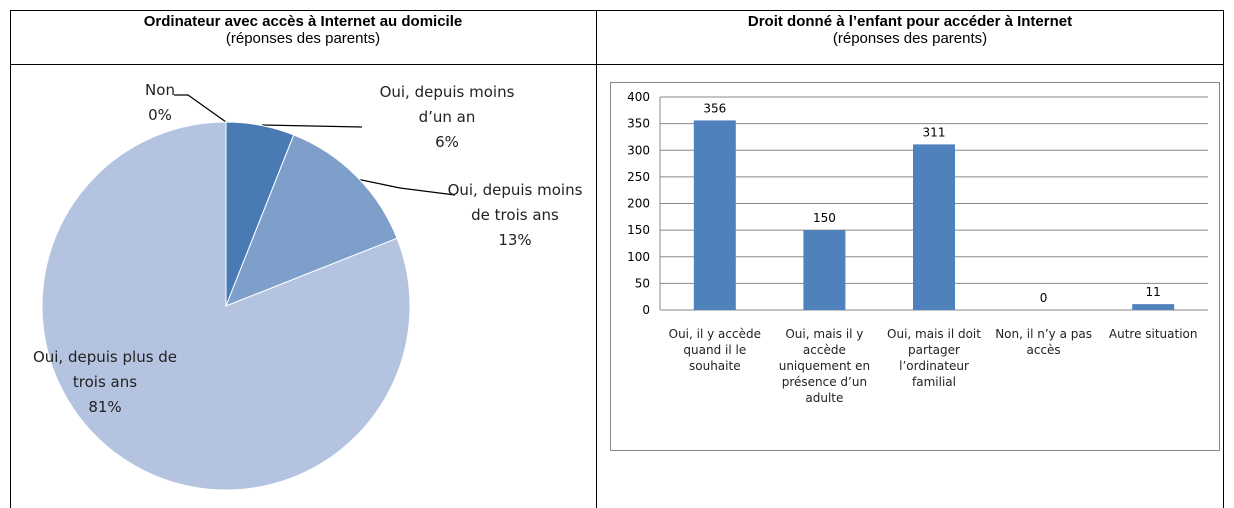 This screenshot has width=1234, height=508. Describe the element at coordinates (105, 369) in the screenshot. I see `category-label: Oui, depuis plus de trois ans` at that location.